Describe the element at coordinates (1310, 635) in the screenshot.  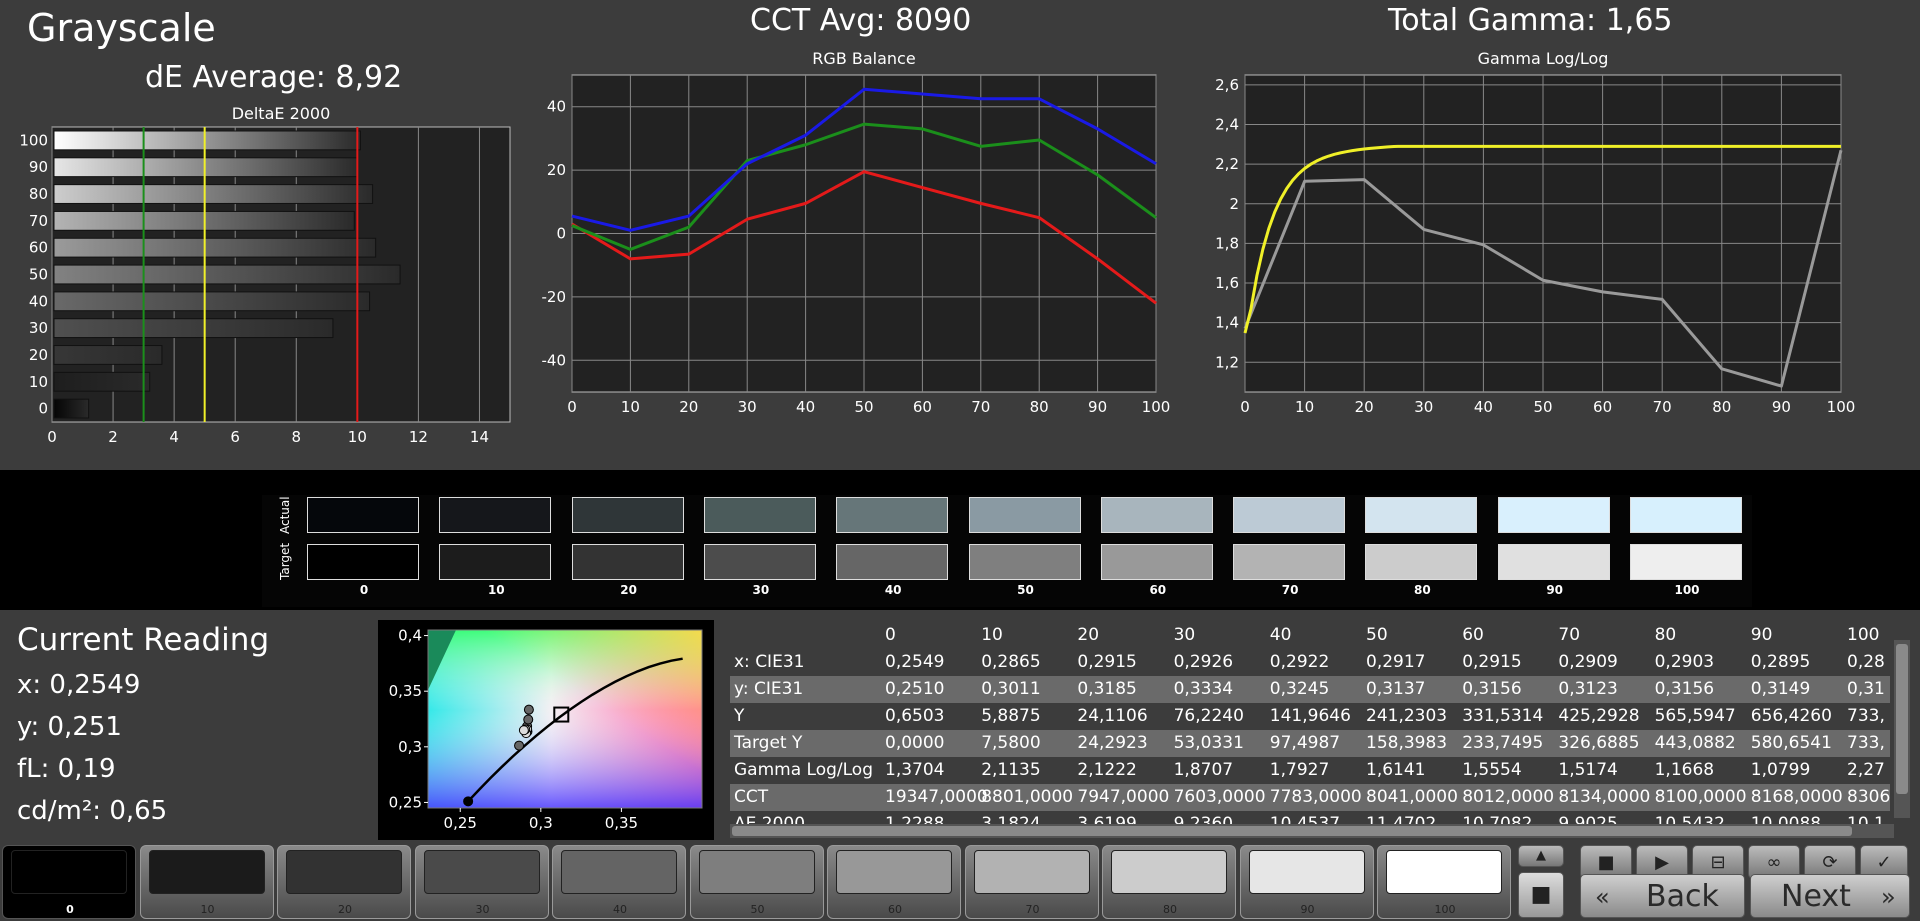
I see `table-header-row: 0 10 20 30 40 50 60 70 80 90 100` at that location.